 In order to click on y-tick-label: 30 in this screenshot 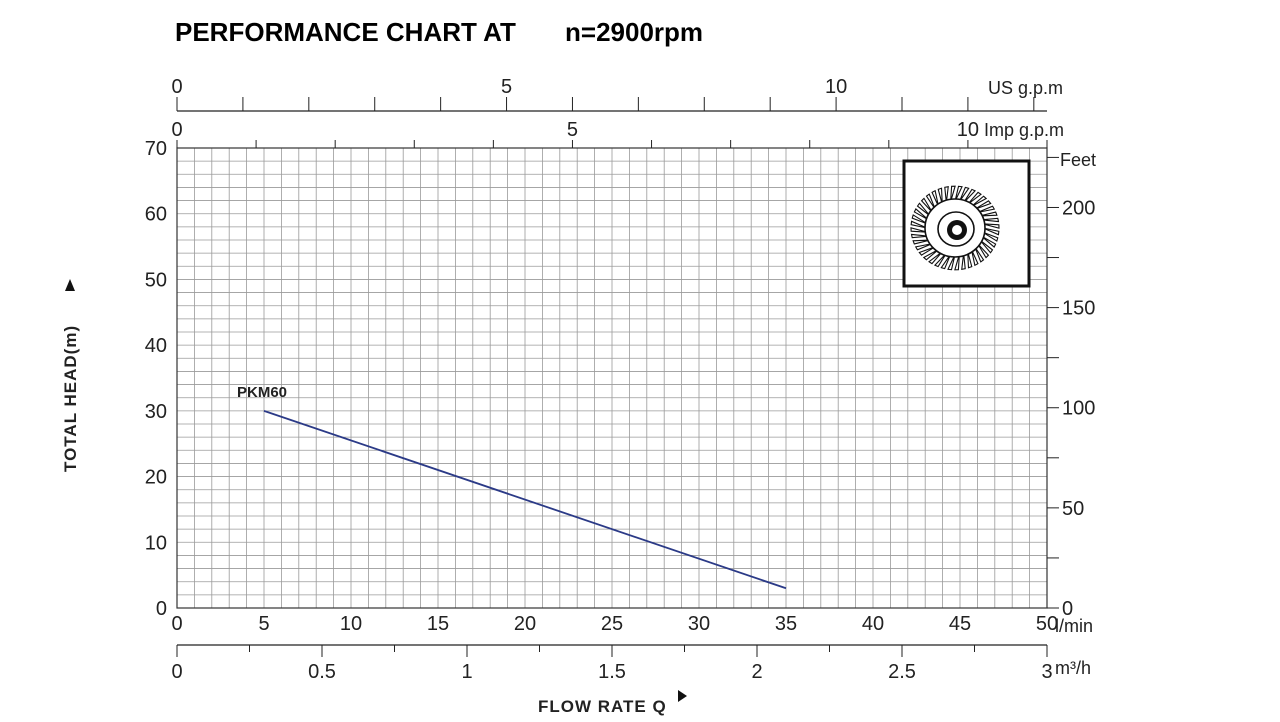, I will do `click(156, 412)`.